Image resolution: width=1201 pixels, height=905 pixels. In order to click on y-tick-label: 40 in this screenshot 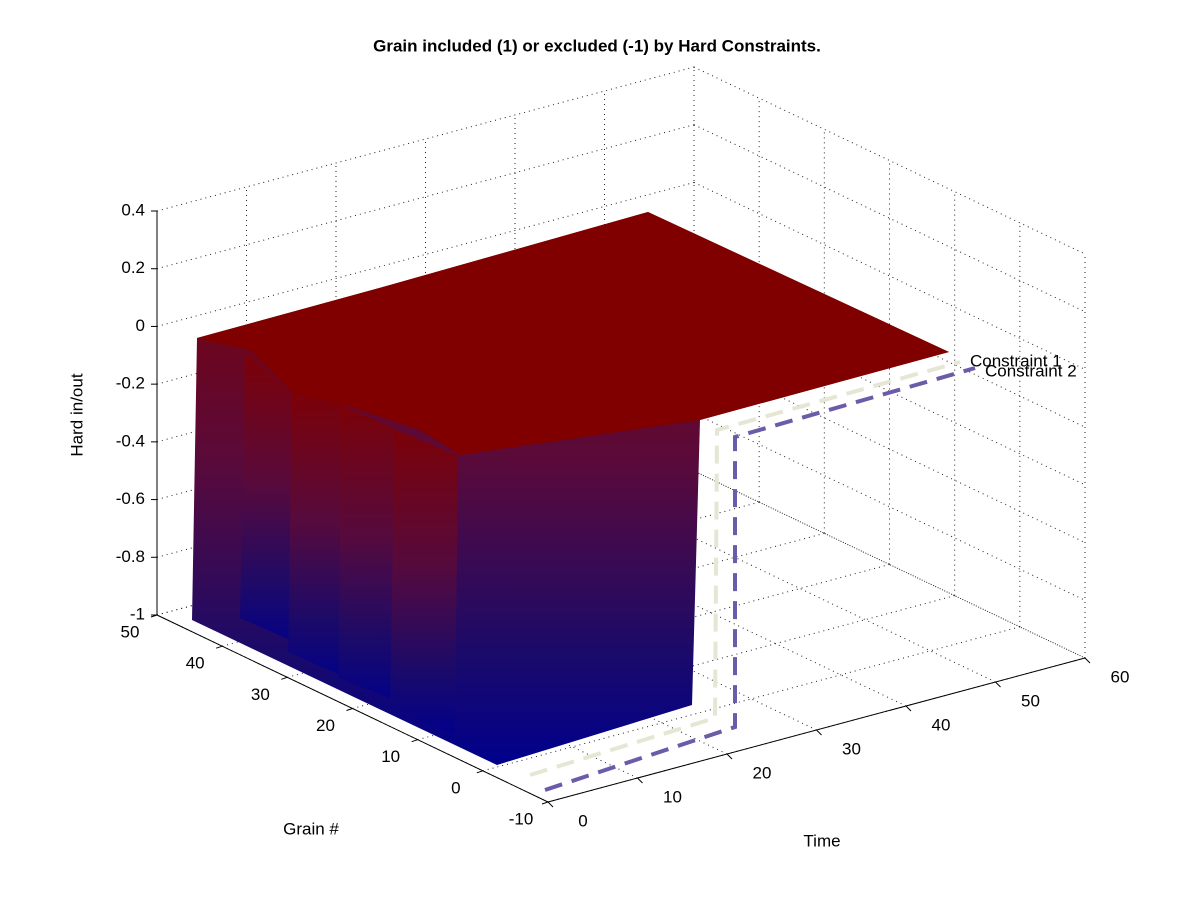, I will do `click(195, 663)`.